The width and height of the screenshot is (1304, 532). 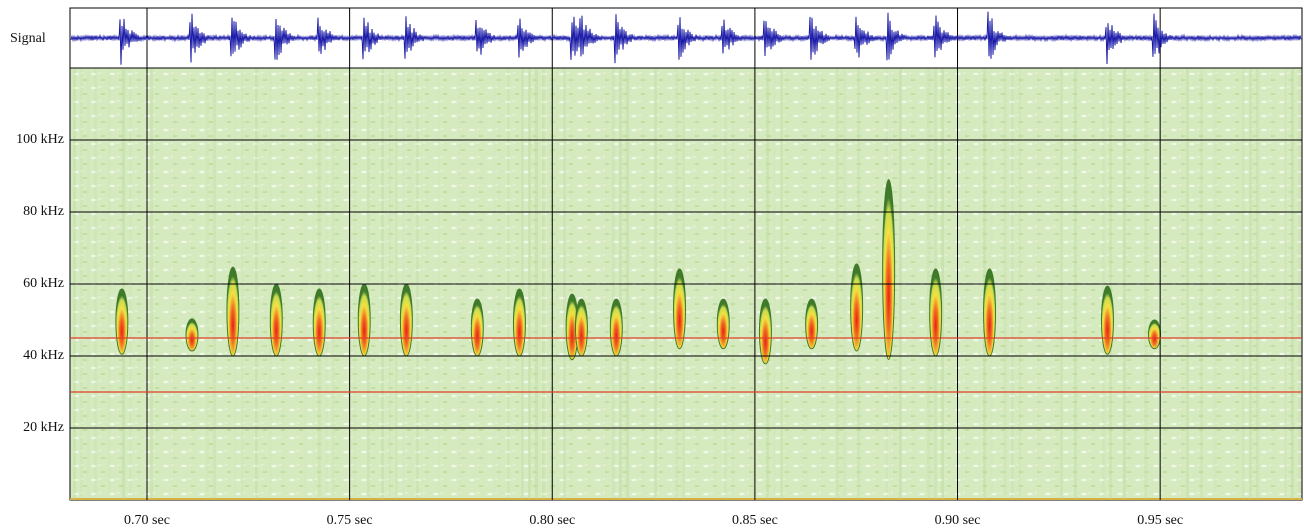 What do you see at coordinates (1160, 520) in the screenshot?
I see `x-tick-label: 0.95 sec` at bounding box center [1160, 520].